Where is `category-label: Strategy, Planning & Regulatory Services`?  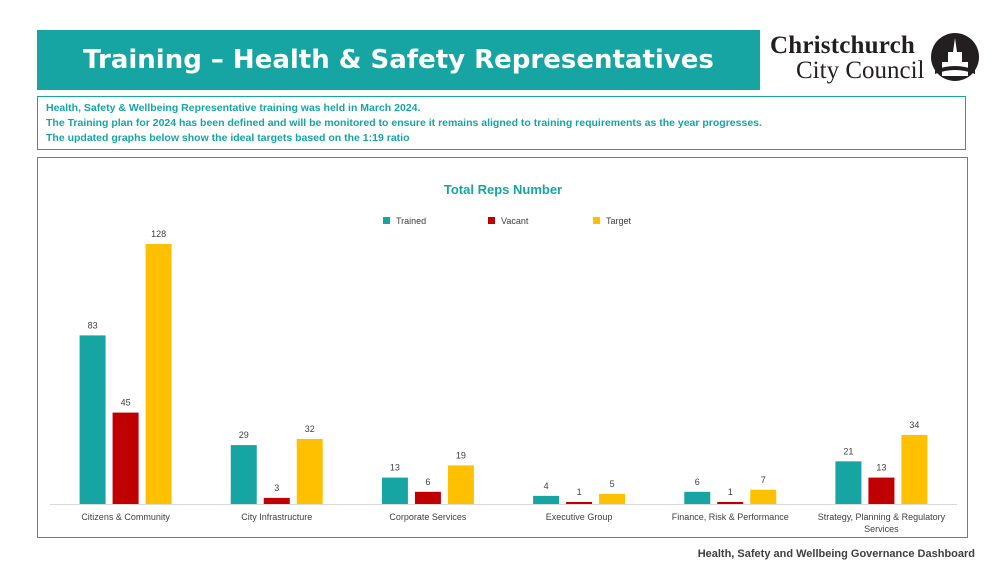 category-label: Strategy, Planning & Regulatory Services is located at coordinates (882, 523).